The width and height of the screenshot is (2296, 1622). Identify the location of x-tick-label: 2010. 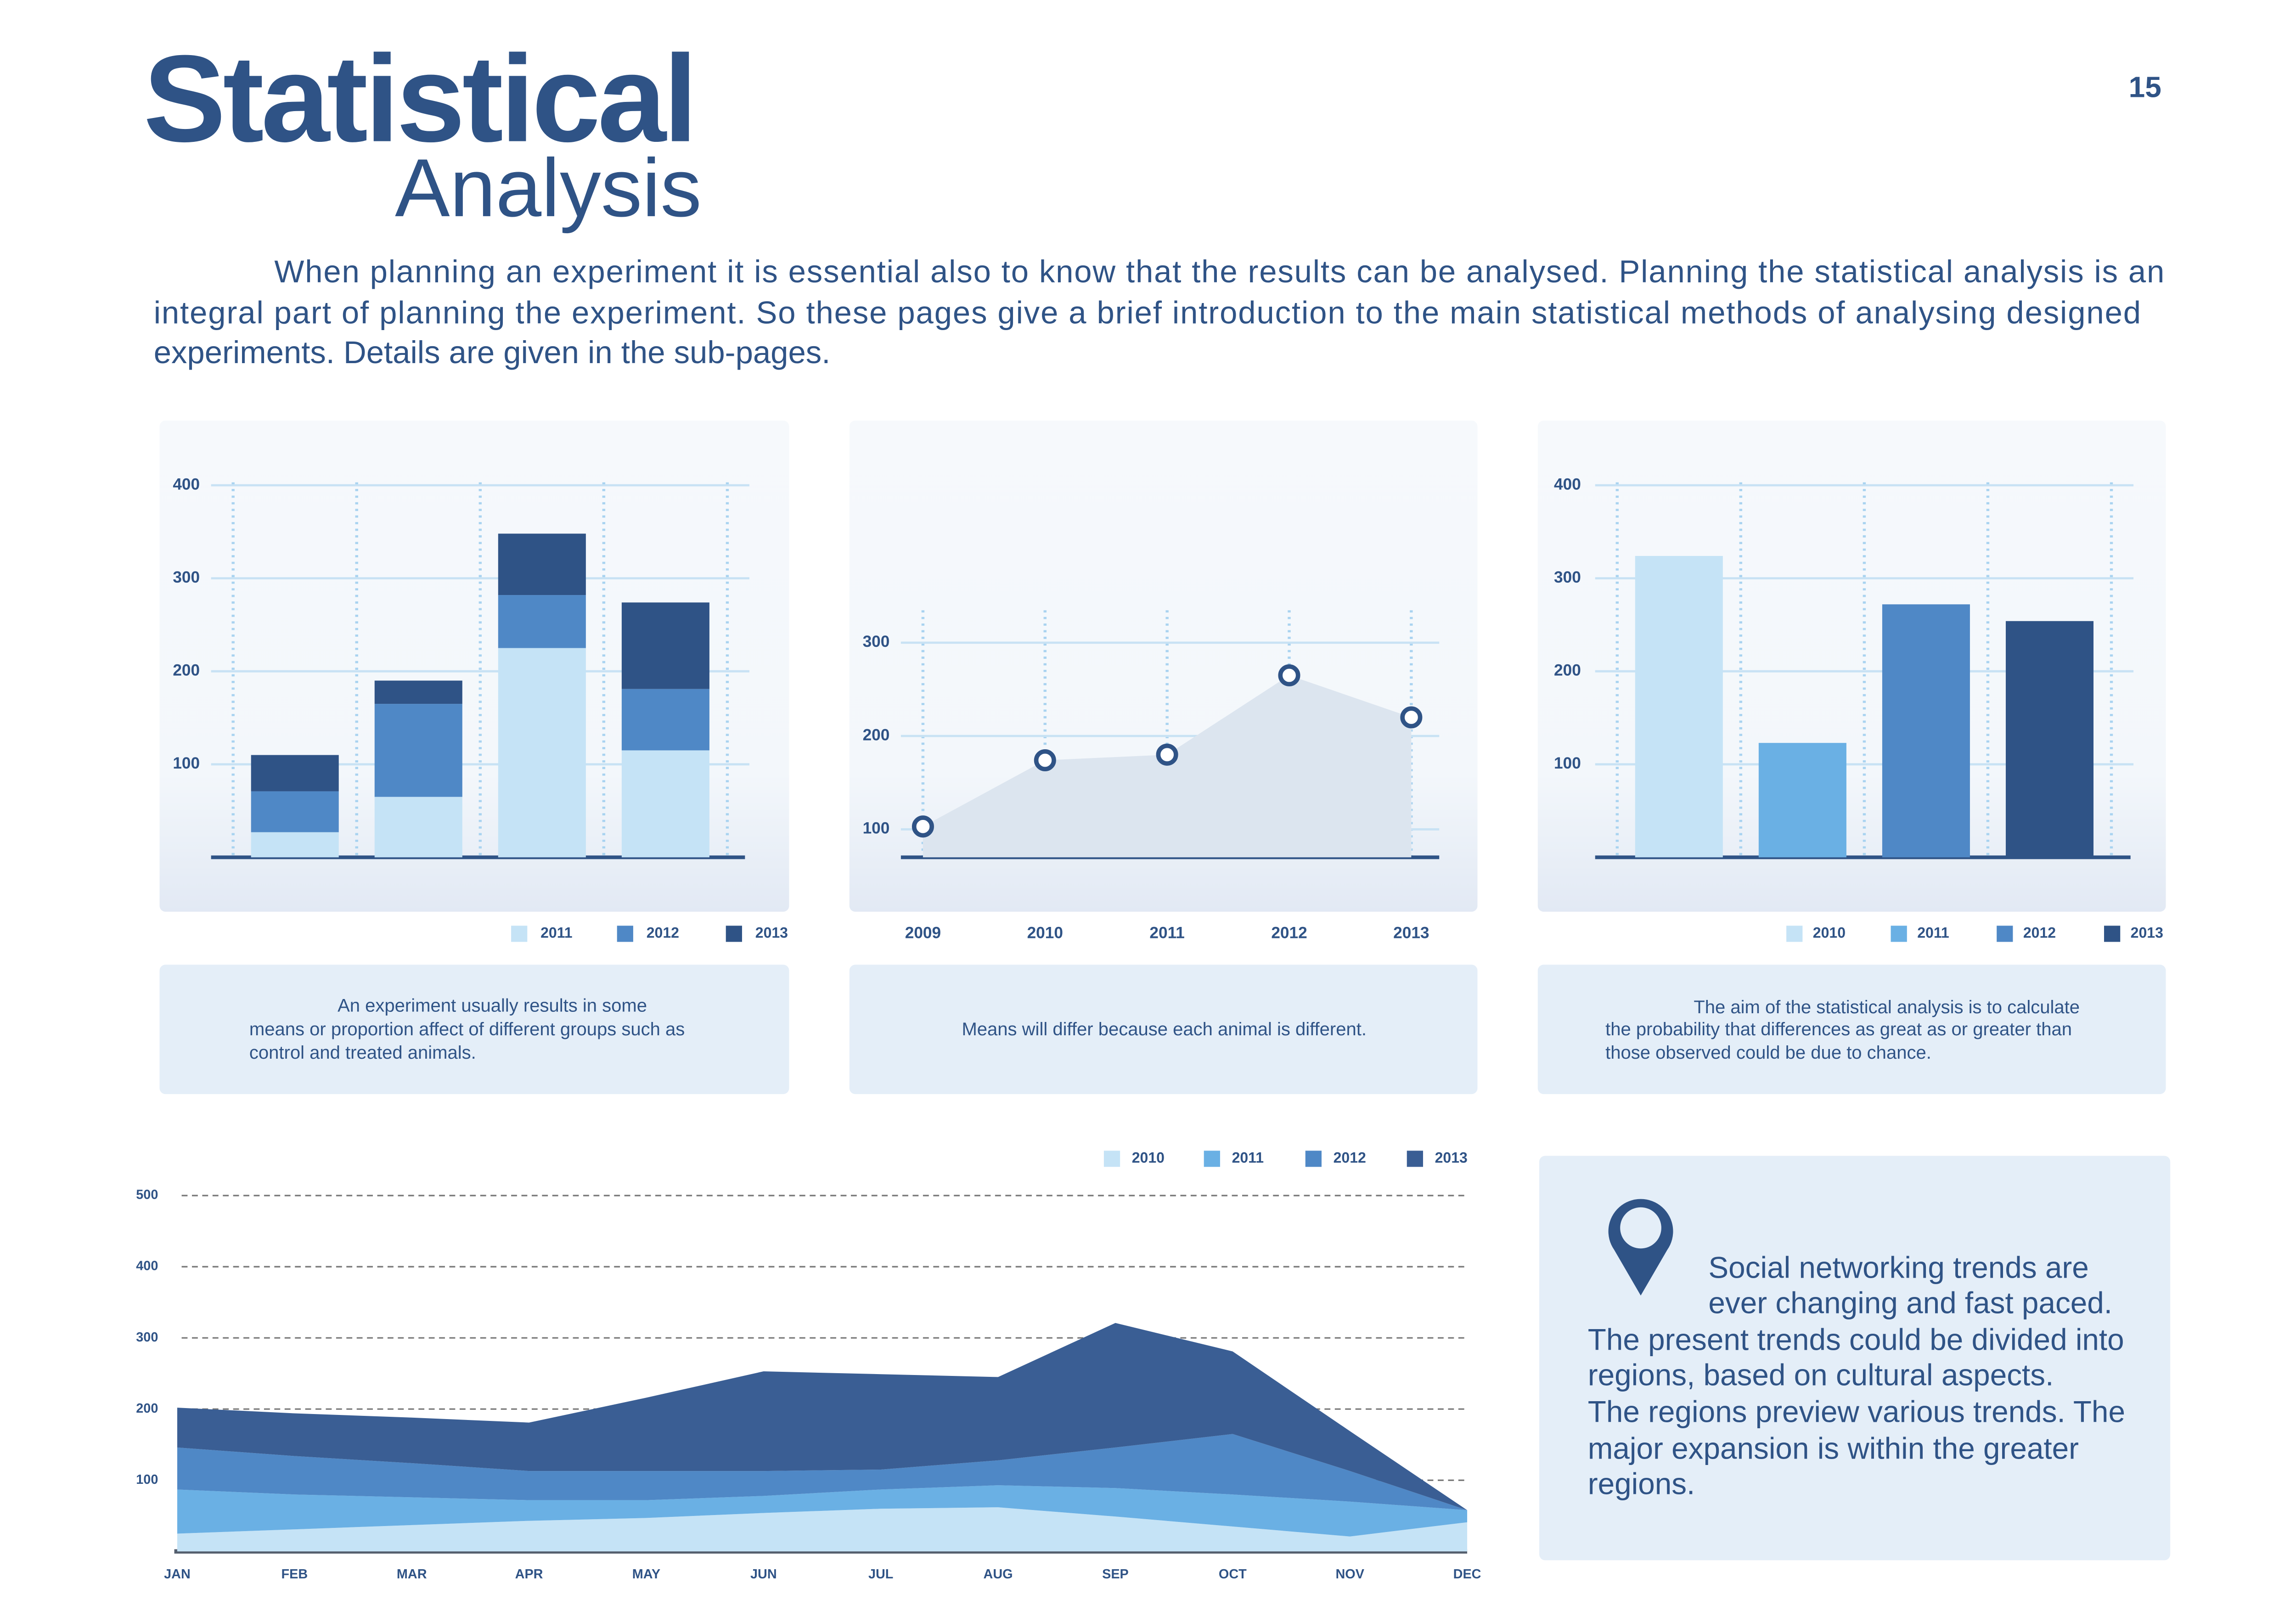
(1045, 933).